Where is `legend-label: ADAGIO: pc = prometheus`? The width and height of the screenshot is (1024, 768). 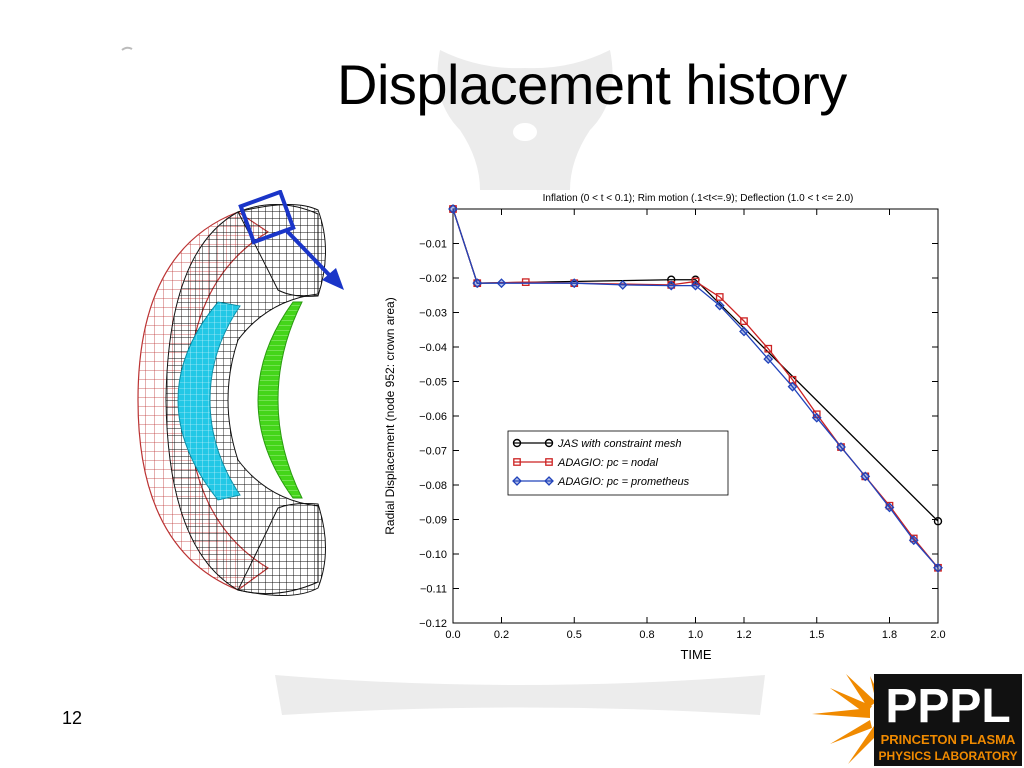 legend-label: ADAGIO: pc = prometheus is located at coordinates (623, 482).